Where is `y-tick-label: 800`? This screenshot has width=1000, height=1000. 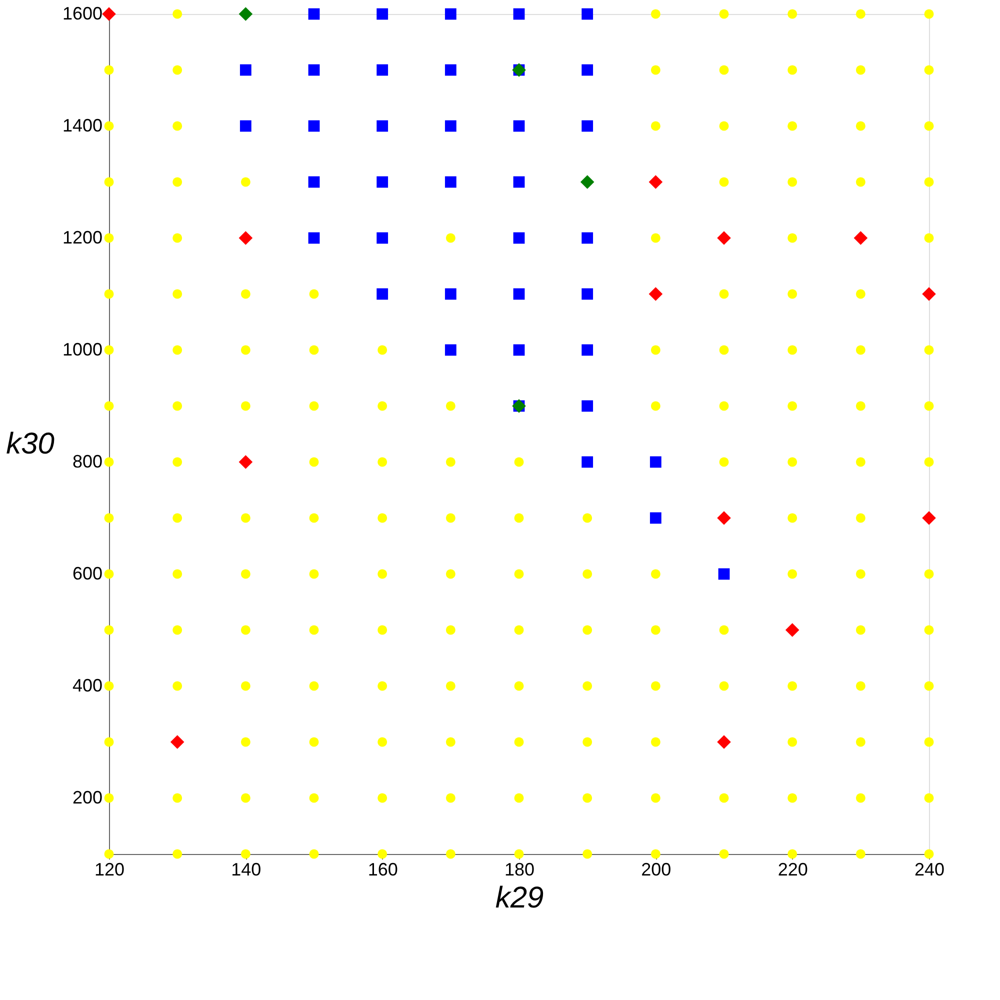 y-tick-label: 800 is located at coordinates (87, 462).